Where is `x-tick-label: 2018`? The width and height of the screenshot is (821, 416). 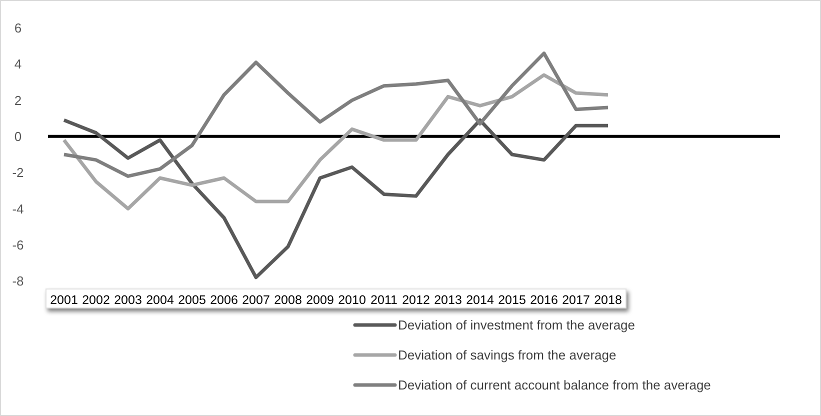
x-tick-label: 2018 is located at coordinates (608, 300).